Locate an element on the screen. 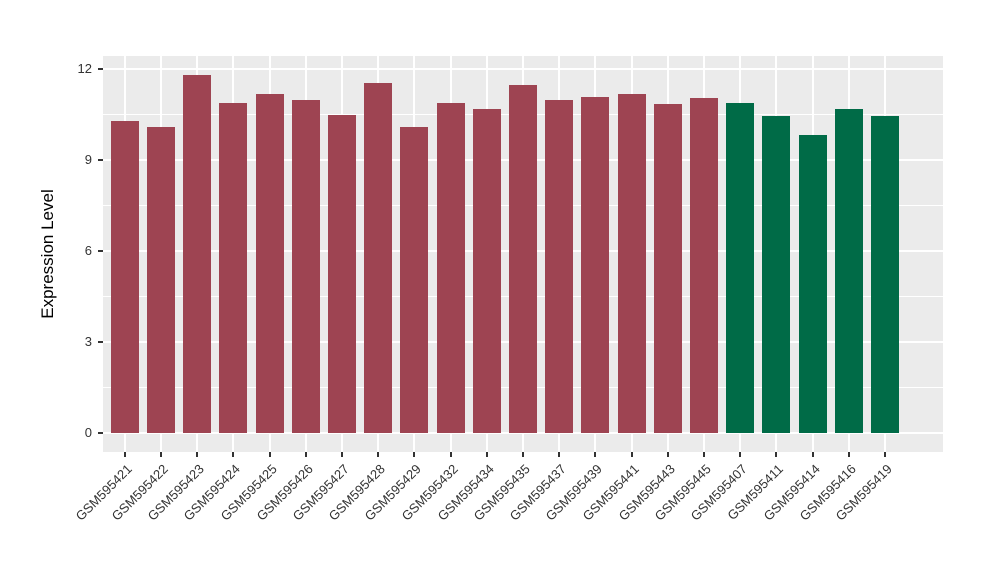 This screenshot has width=1000, height=580. bar-GSM595422 is located at coordinates (160, 279).